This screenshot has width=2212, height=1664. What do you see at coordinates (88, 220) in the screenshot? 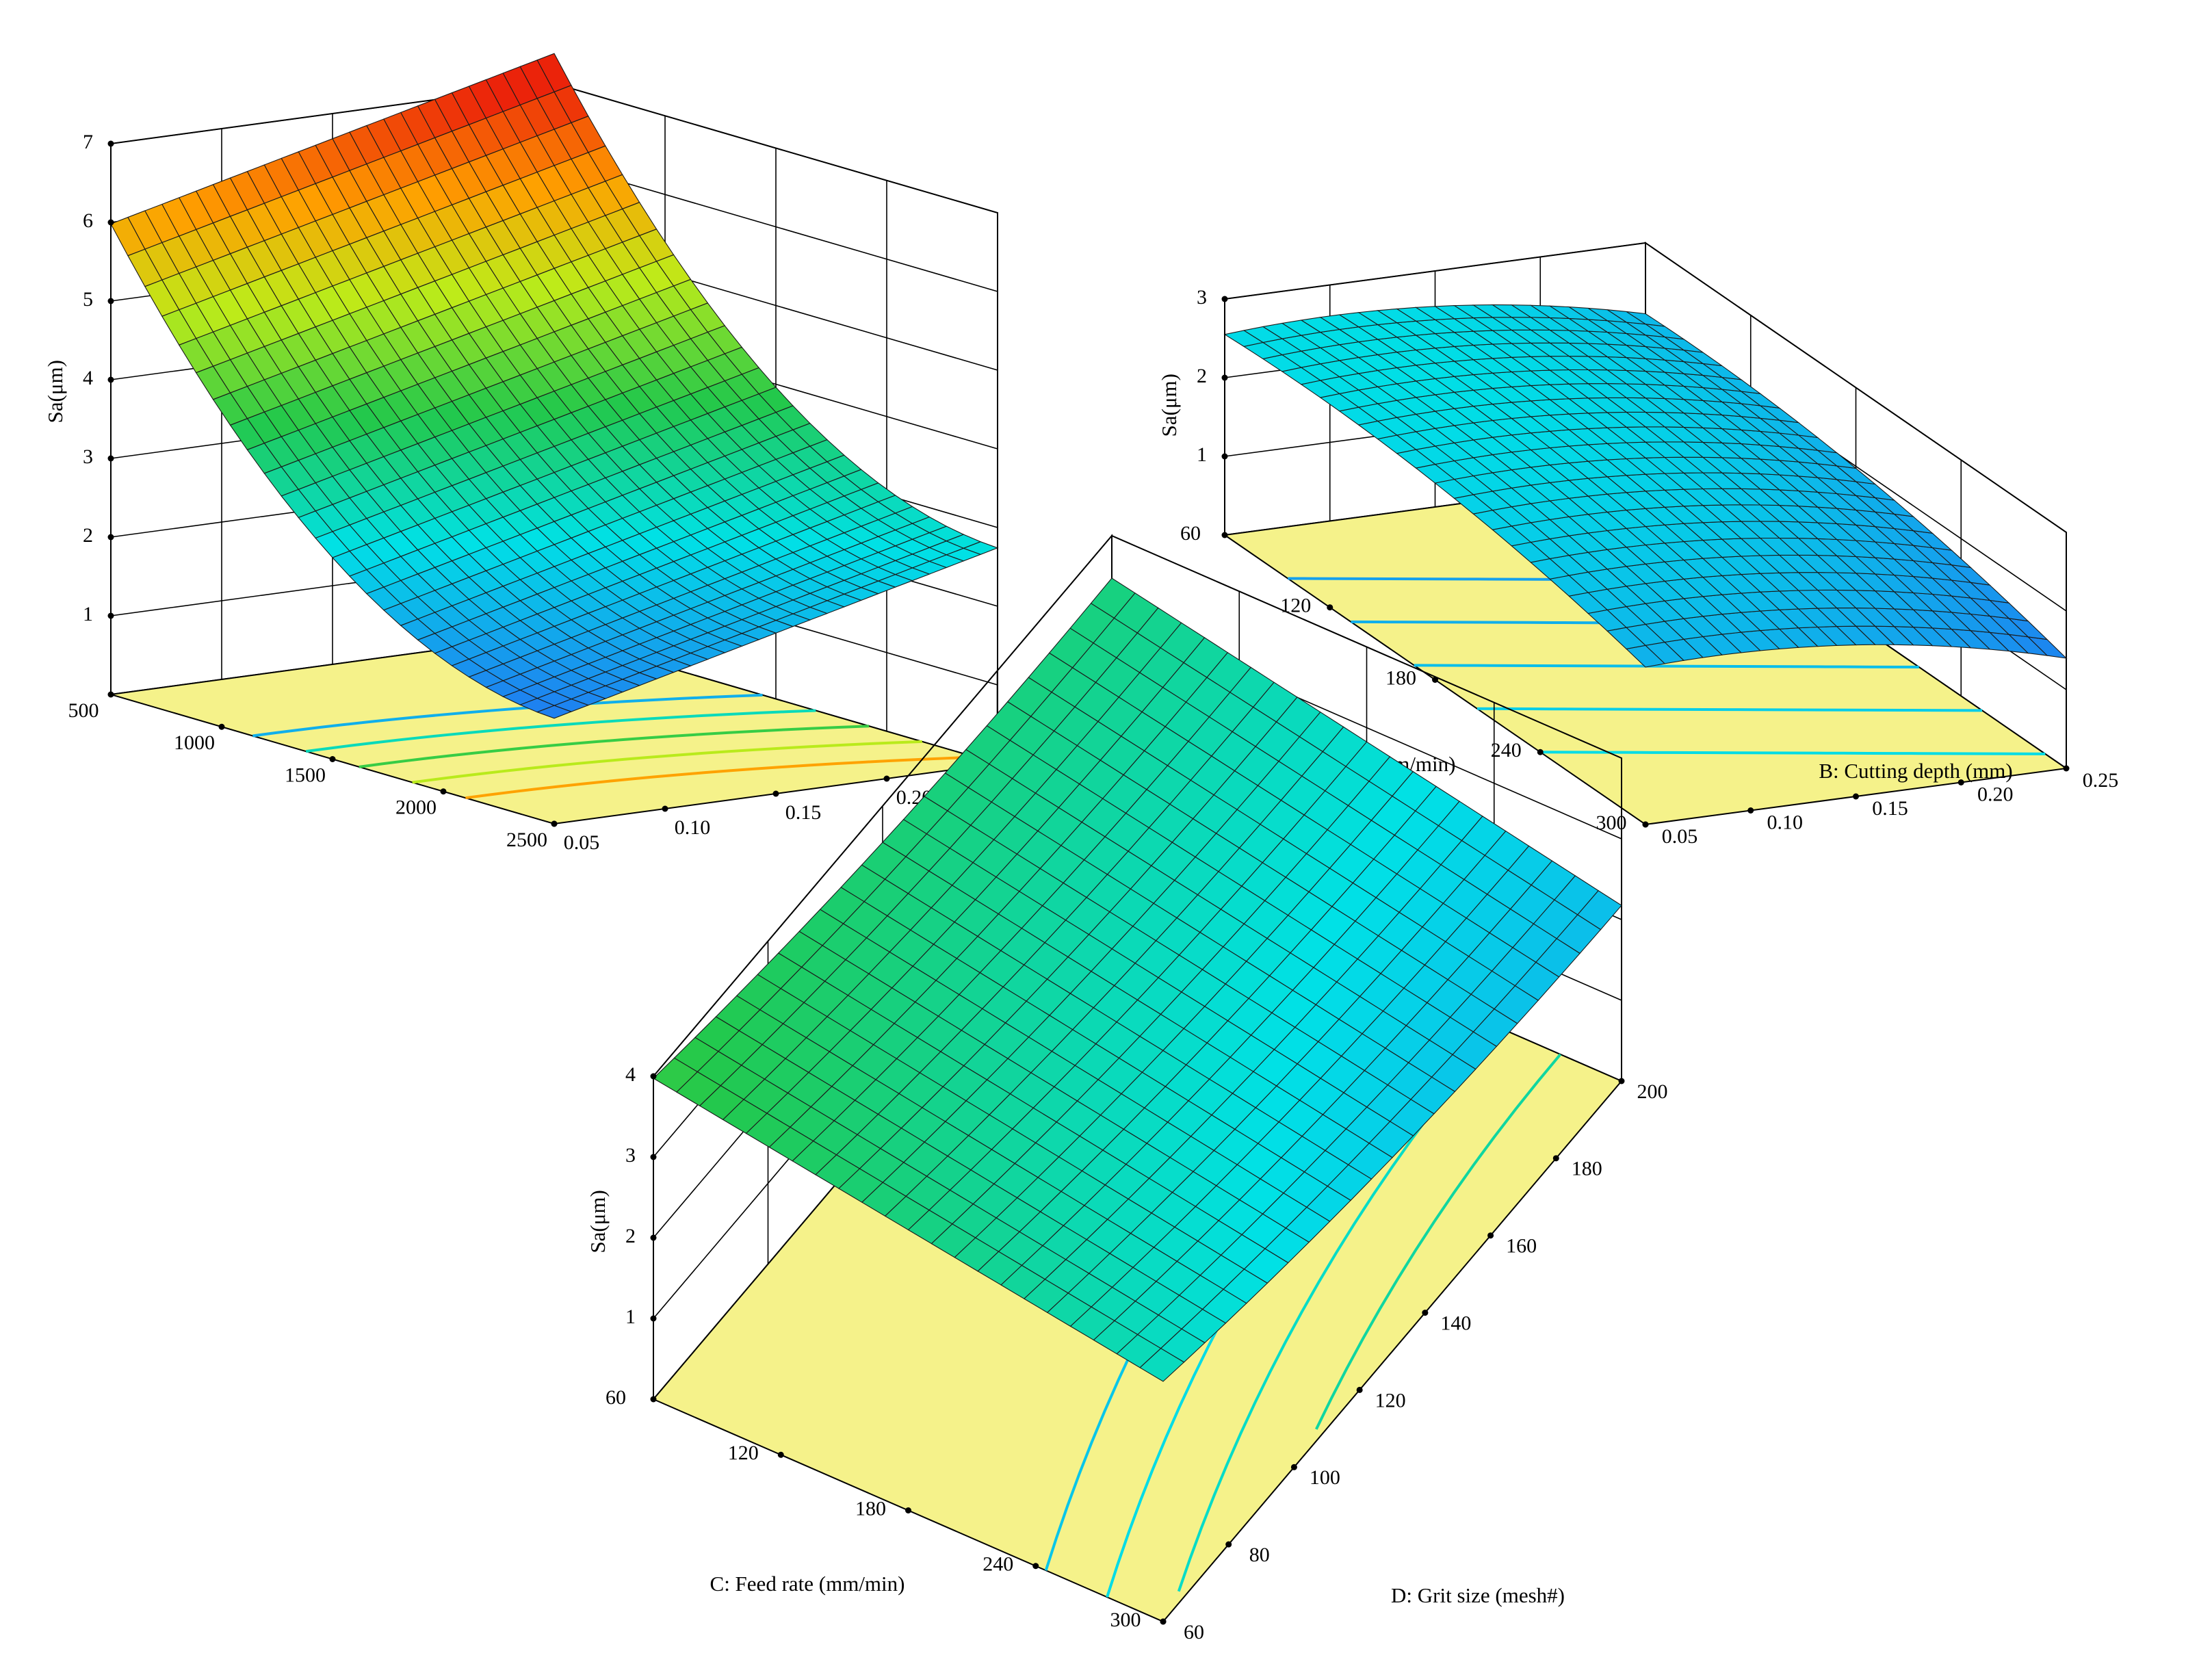
I see `z-tick-label: 6` at bounding box center [88, 220].